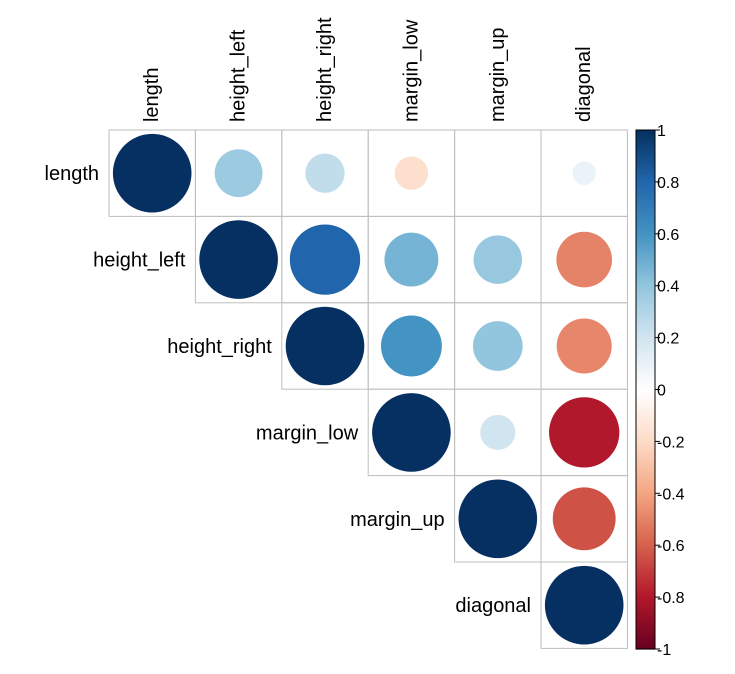 This screenshot has width=735, height=674. What do you see at coordinates (411, 70) in the screenshot?
I see `column-label: margin_low` at bounding box center [411, 70].